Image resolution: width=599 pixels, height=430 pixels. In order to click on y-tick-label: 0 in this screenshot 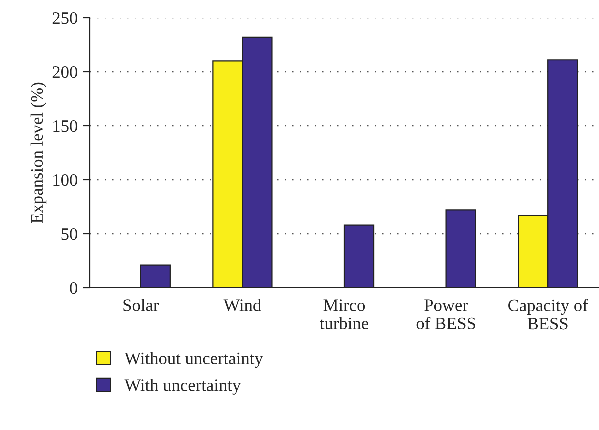, I will do `click(74, 288)`.